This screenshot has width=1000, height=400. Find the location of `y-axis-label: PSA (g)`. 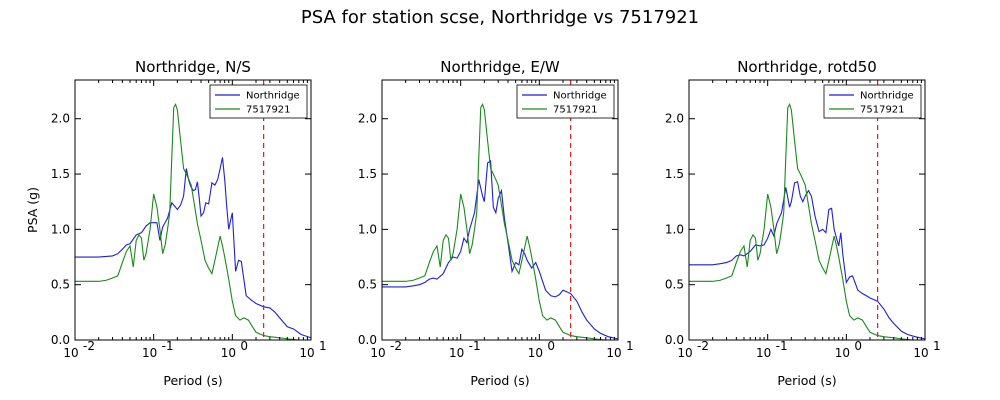

y-axis-label: PSA (g) is located at coordinates (32, 210).